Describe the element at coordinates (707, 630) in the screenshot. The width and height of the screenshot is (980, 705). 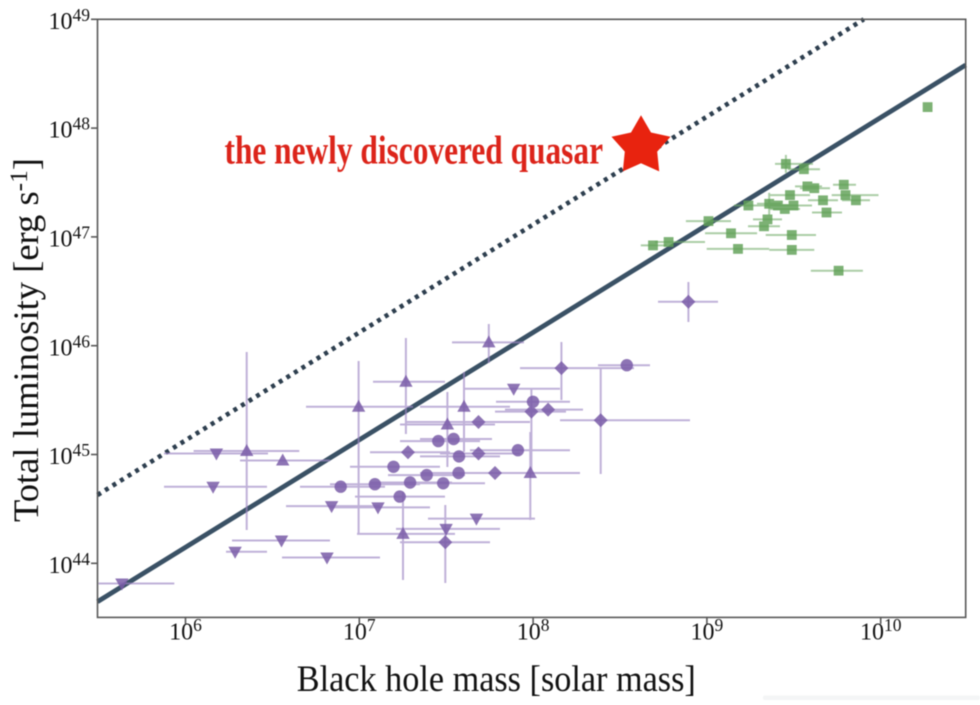
I see `svg-text: 10⁹` at that location.